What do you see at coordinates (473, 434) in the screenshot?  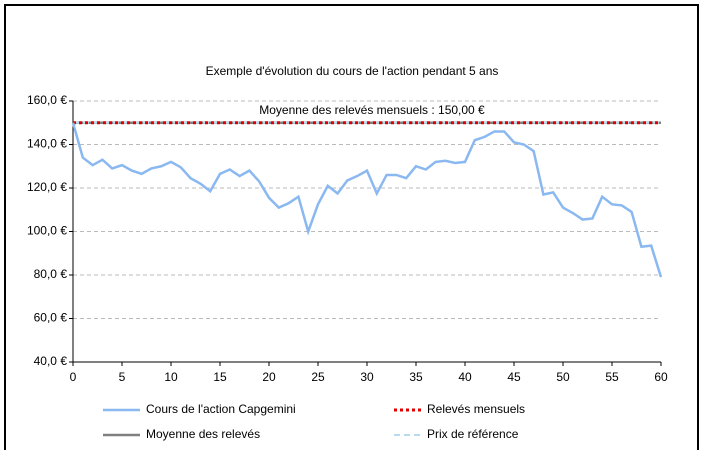 I see `legend-label: Prix de référence` at bounding box center [473, 434].